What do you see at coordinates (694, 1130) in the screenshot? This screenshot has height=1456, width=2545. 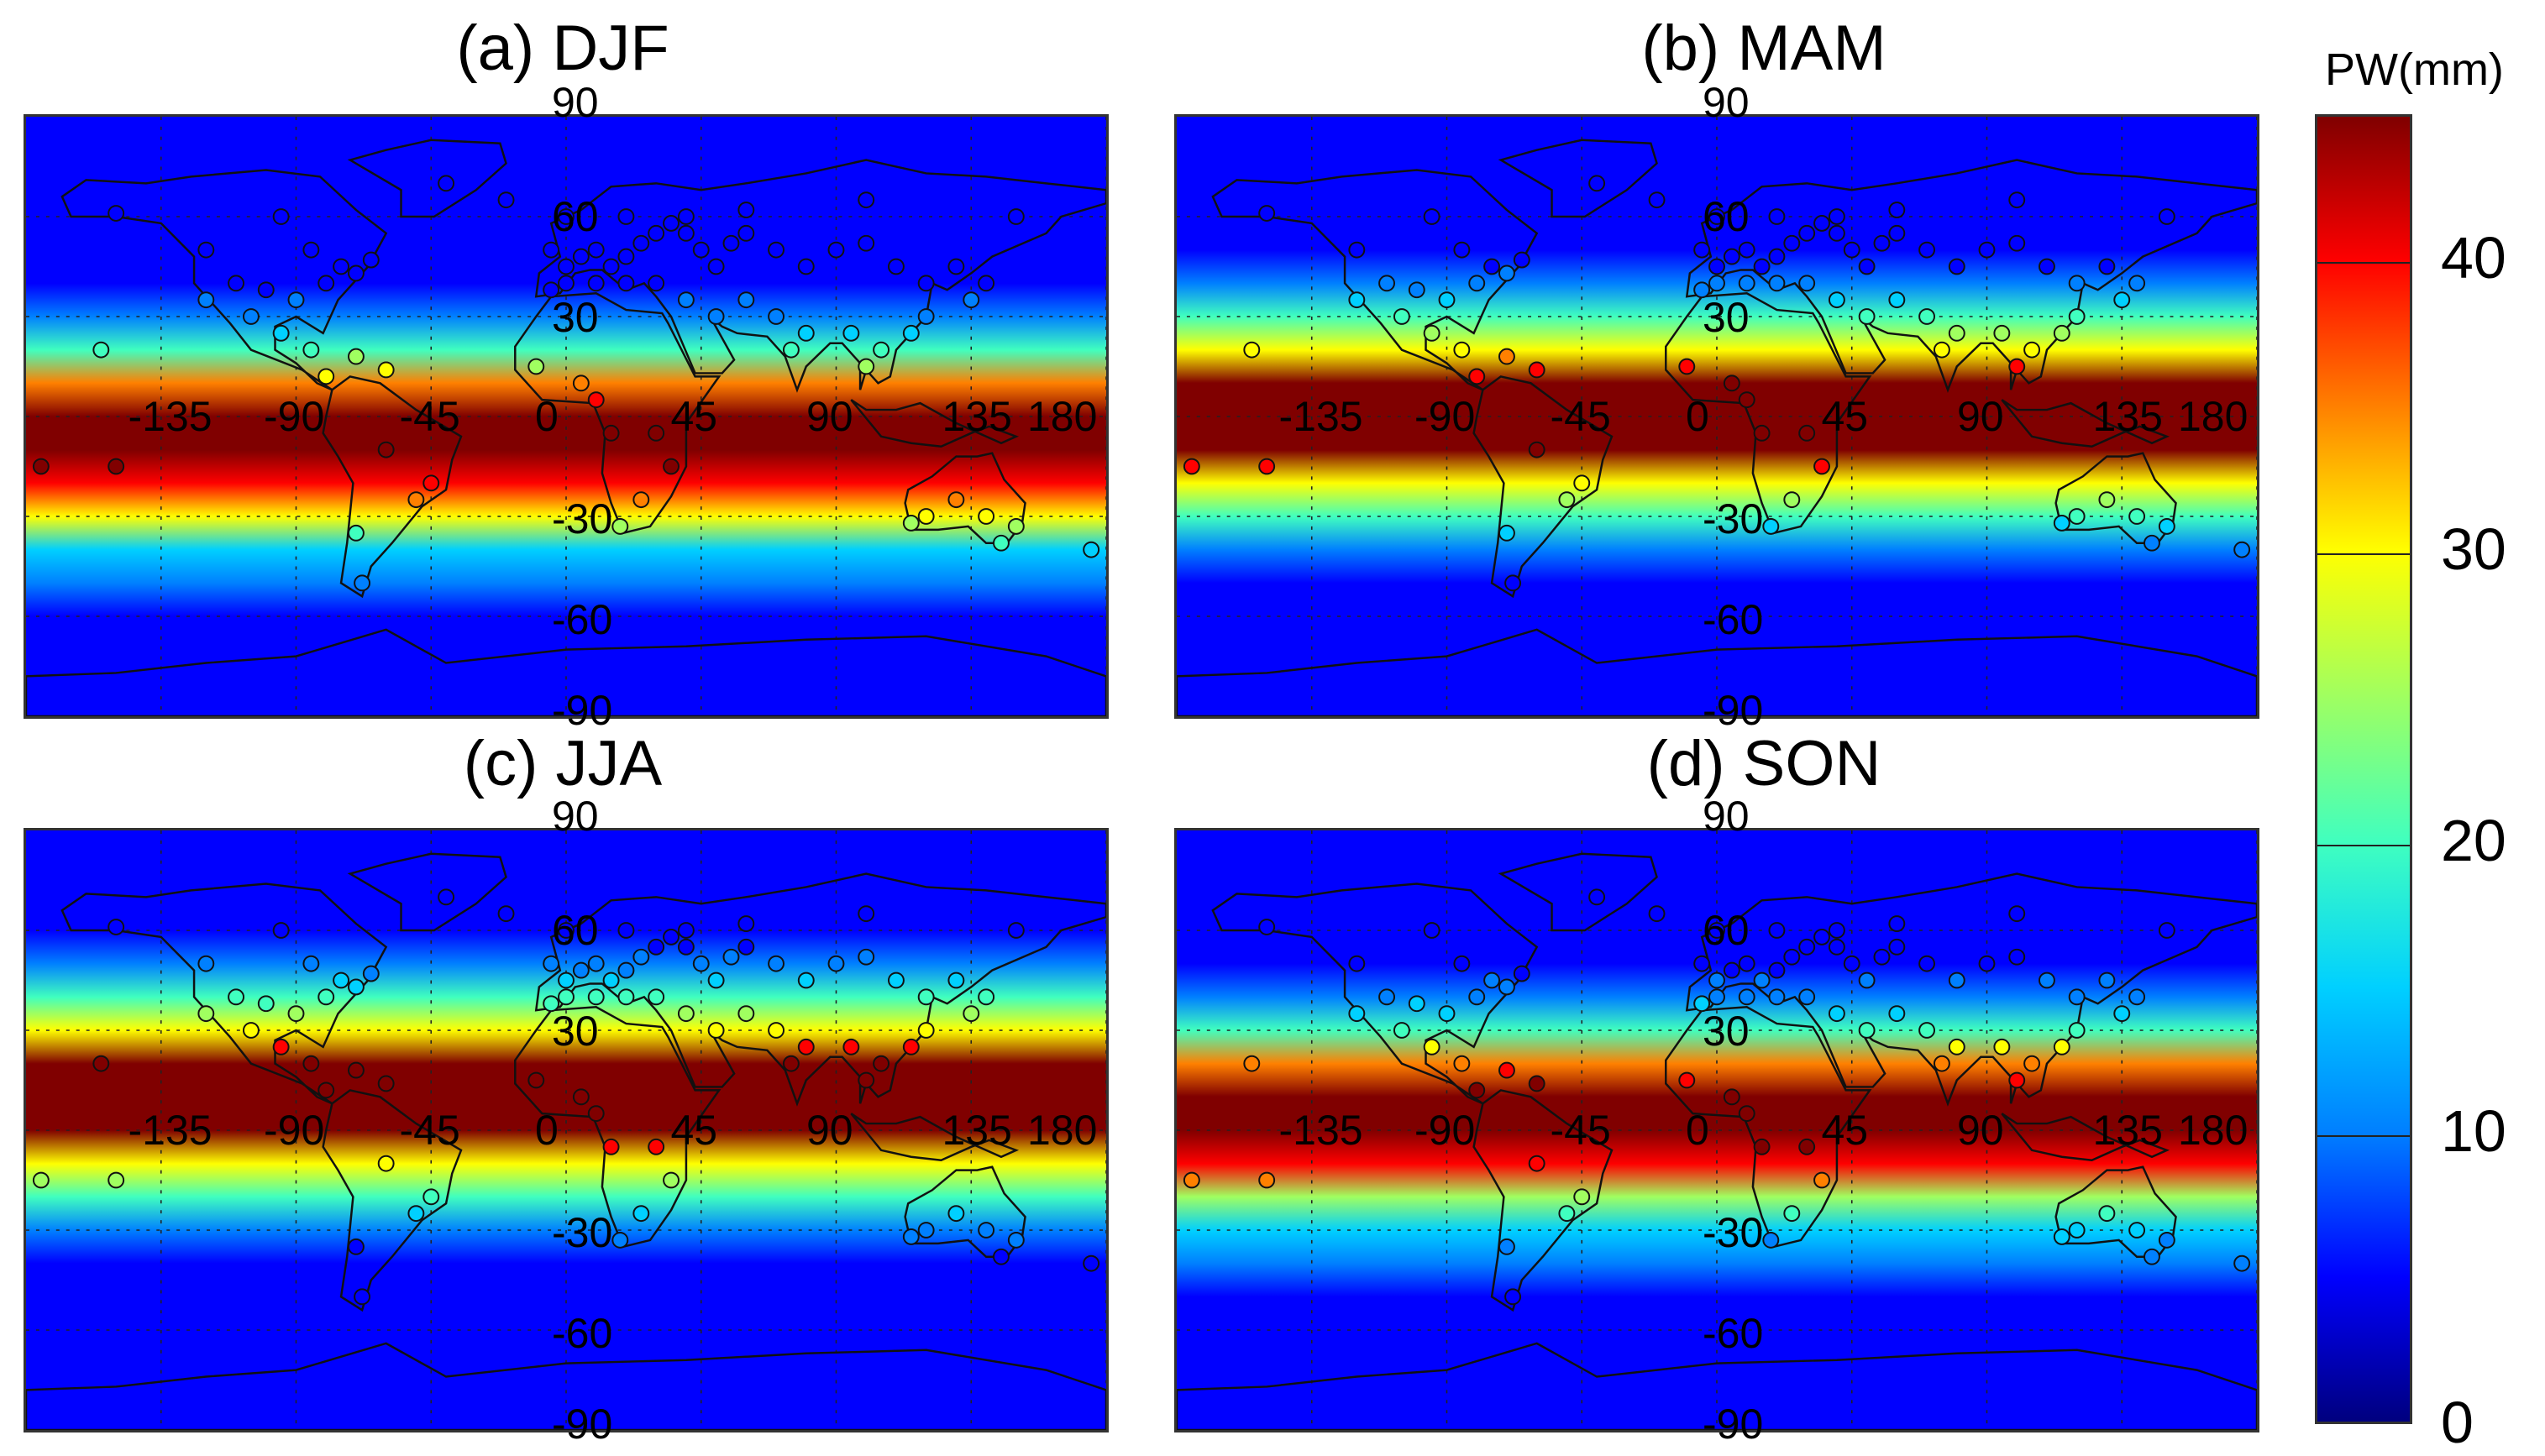 I see `lon-label: 45` at bounding box center [694, 1130].